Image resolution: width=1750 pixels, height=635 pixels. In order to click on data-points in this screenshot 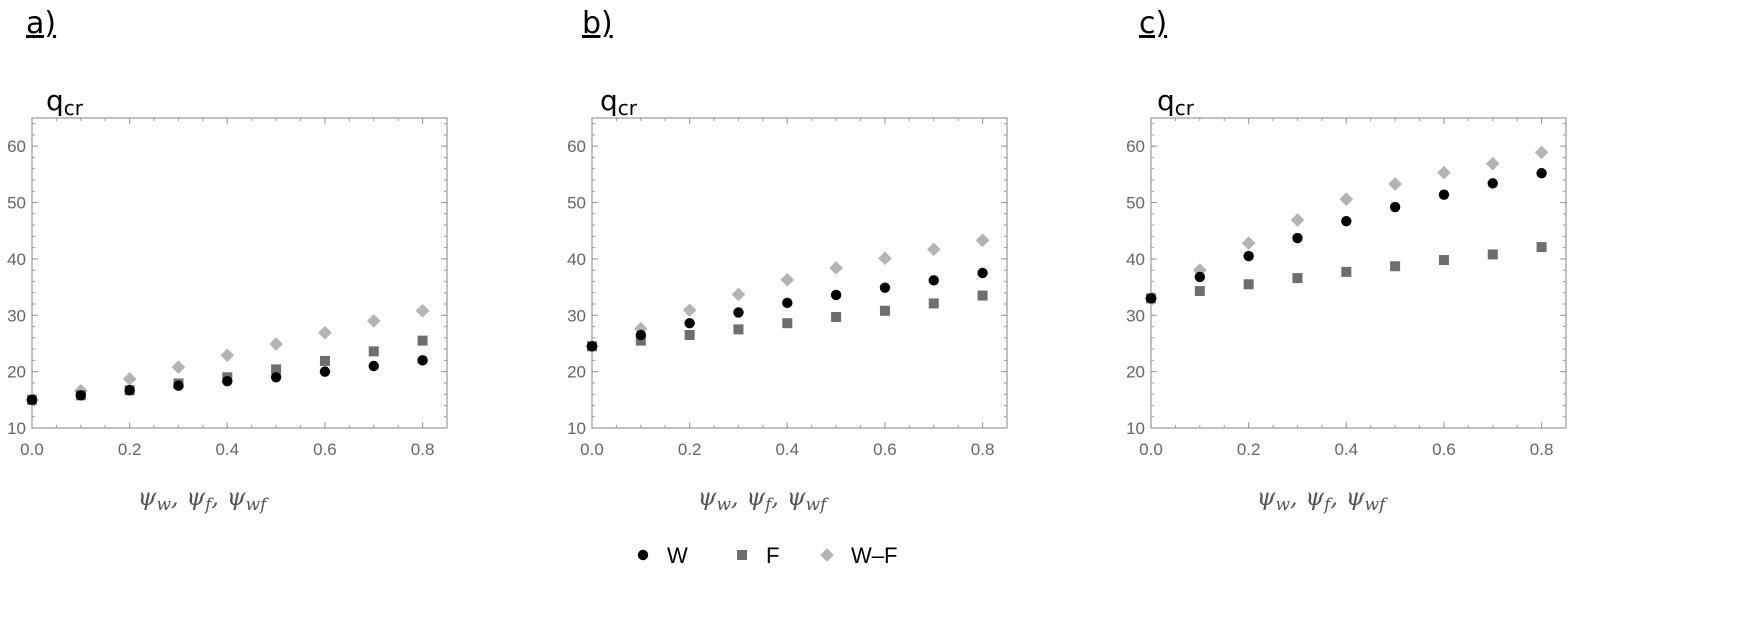, I will do `click(227, 355)`.